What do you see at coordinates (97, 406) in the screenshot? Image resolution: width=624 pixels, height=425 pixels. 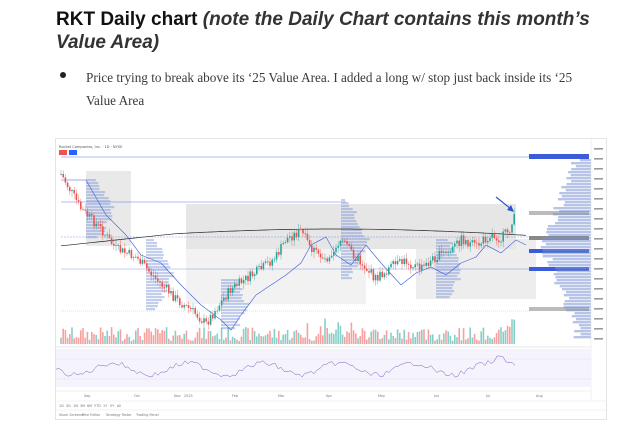 I see `range-ytd: YTD` at bounding box center [97, 406].